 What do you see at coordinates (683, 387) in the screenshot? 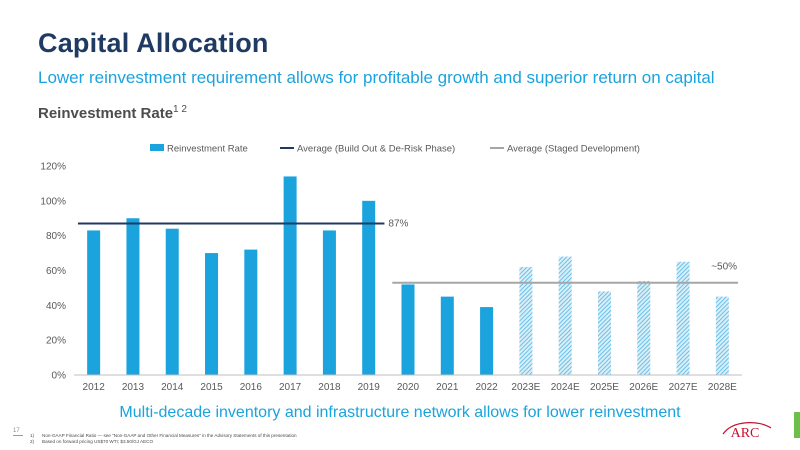
I see `x-tick-label: 2027E` at bounding box center [683, 387].